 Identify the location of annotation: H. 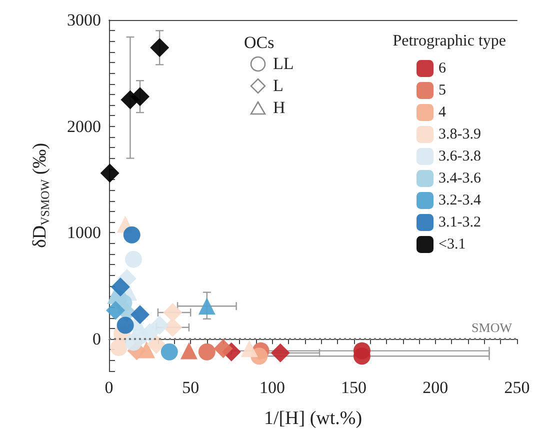
(279, 108).